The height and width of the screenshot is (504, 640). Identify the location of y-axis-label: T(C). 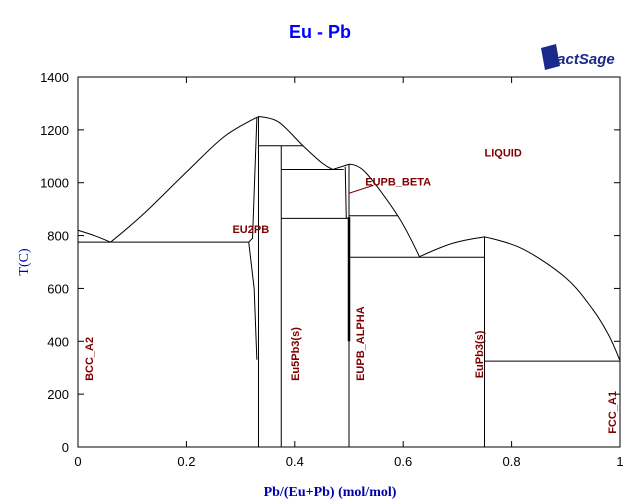
(24, 262).